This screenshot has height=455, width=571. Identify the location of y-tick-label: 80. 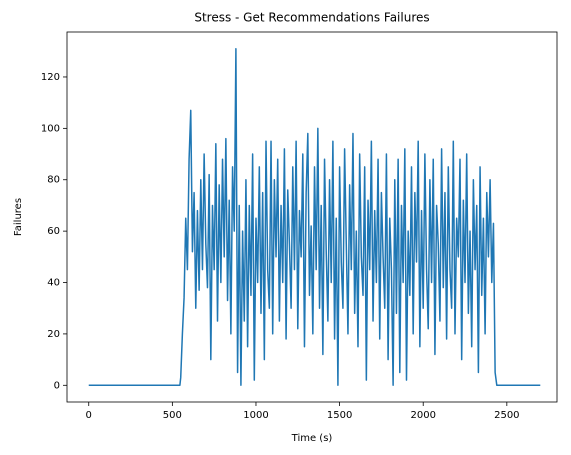
(53, 180).